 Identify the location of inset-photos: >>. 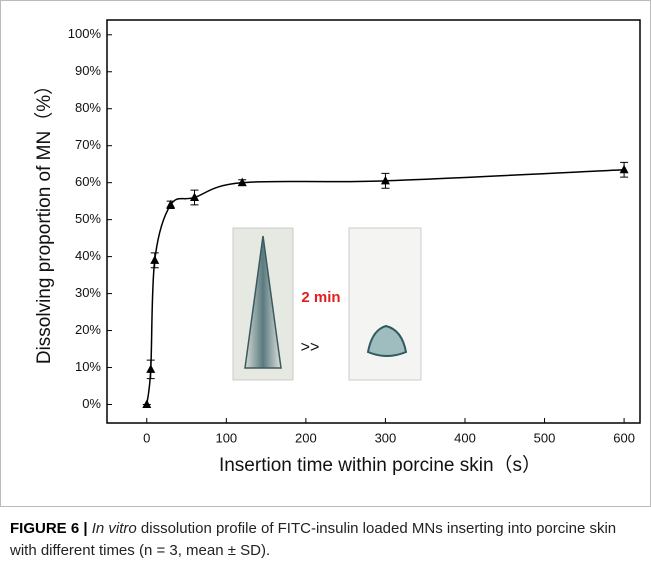
(327, 304).